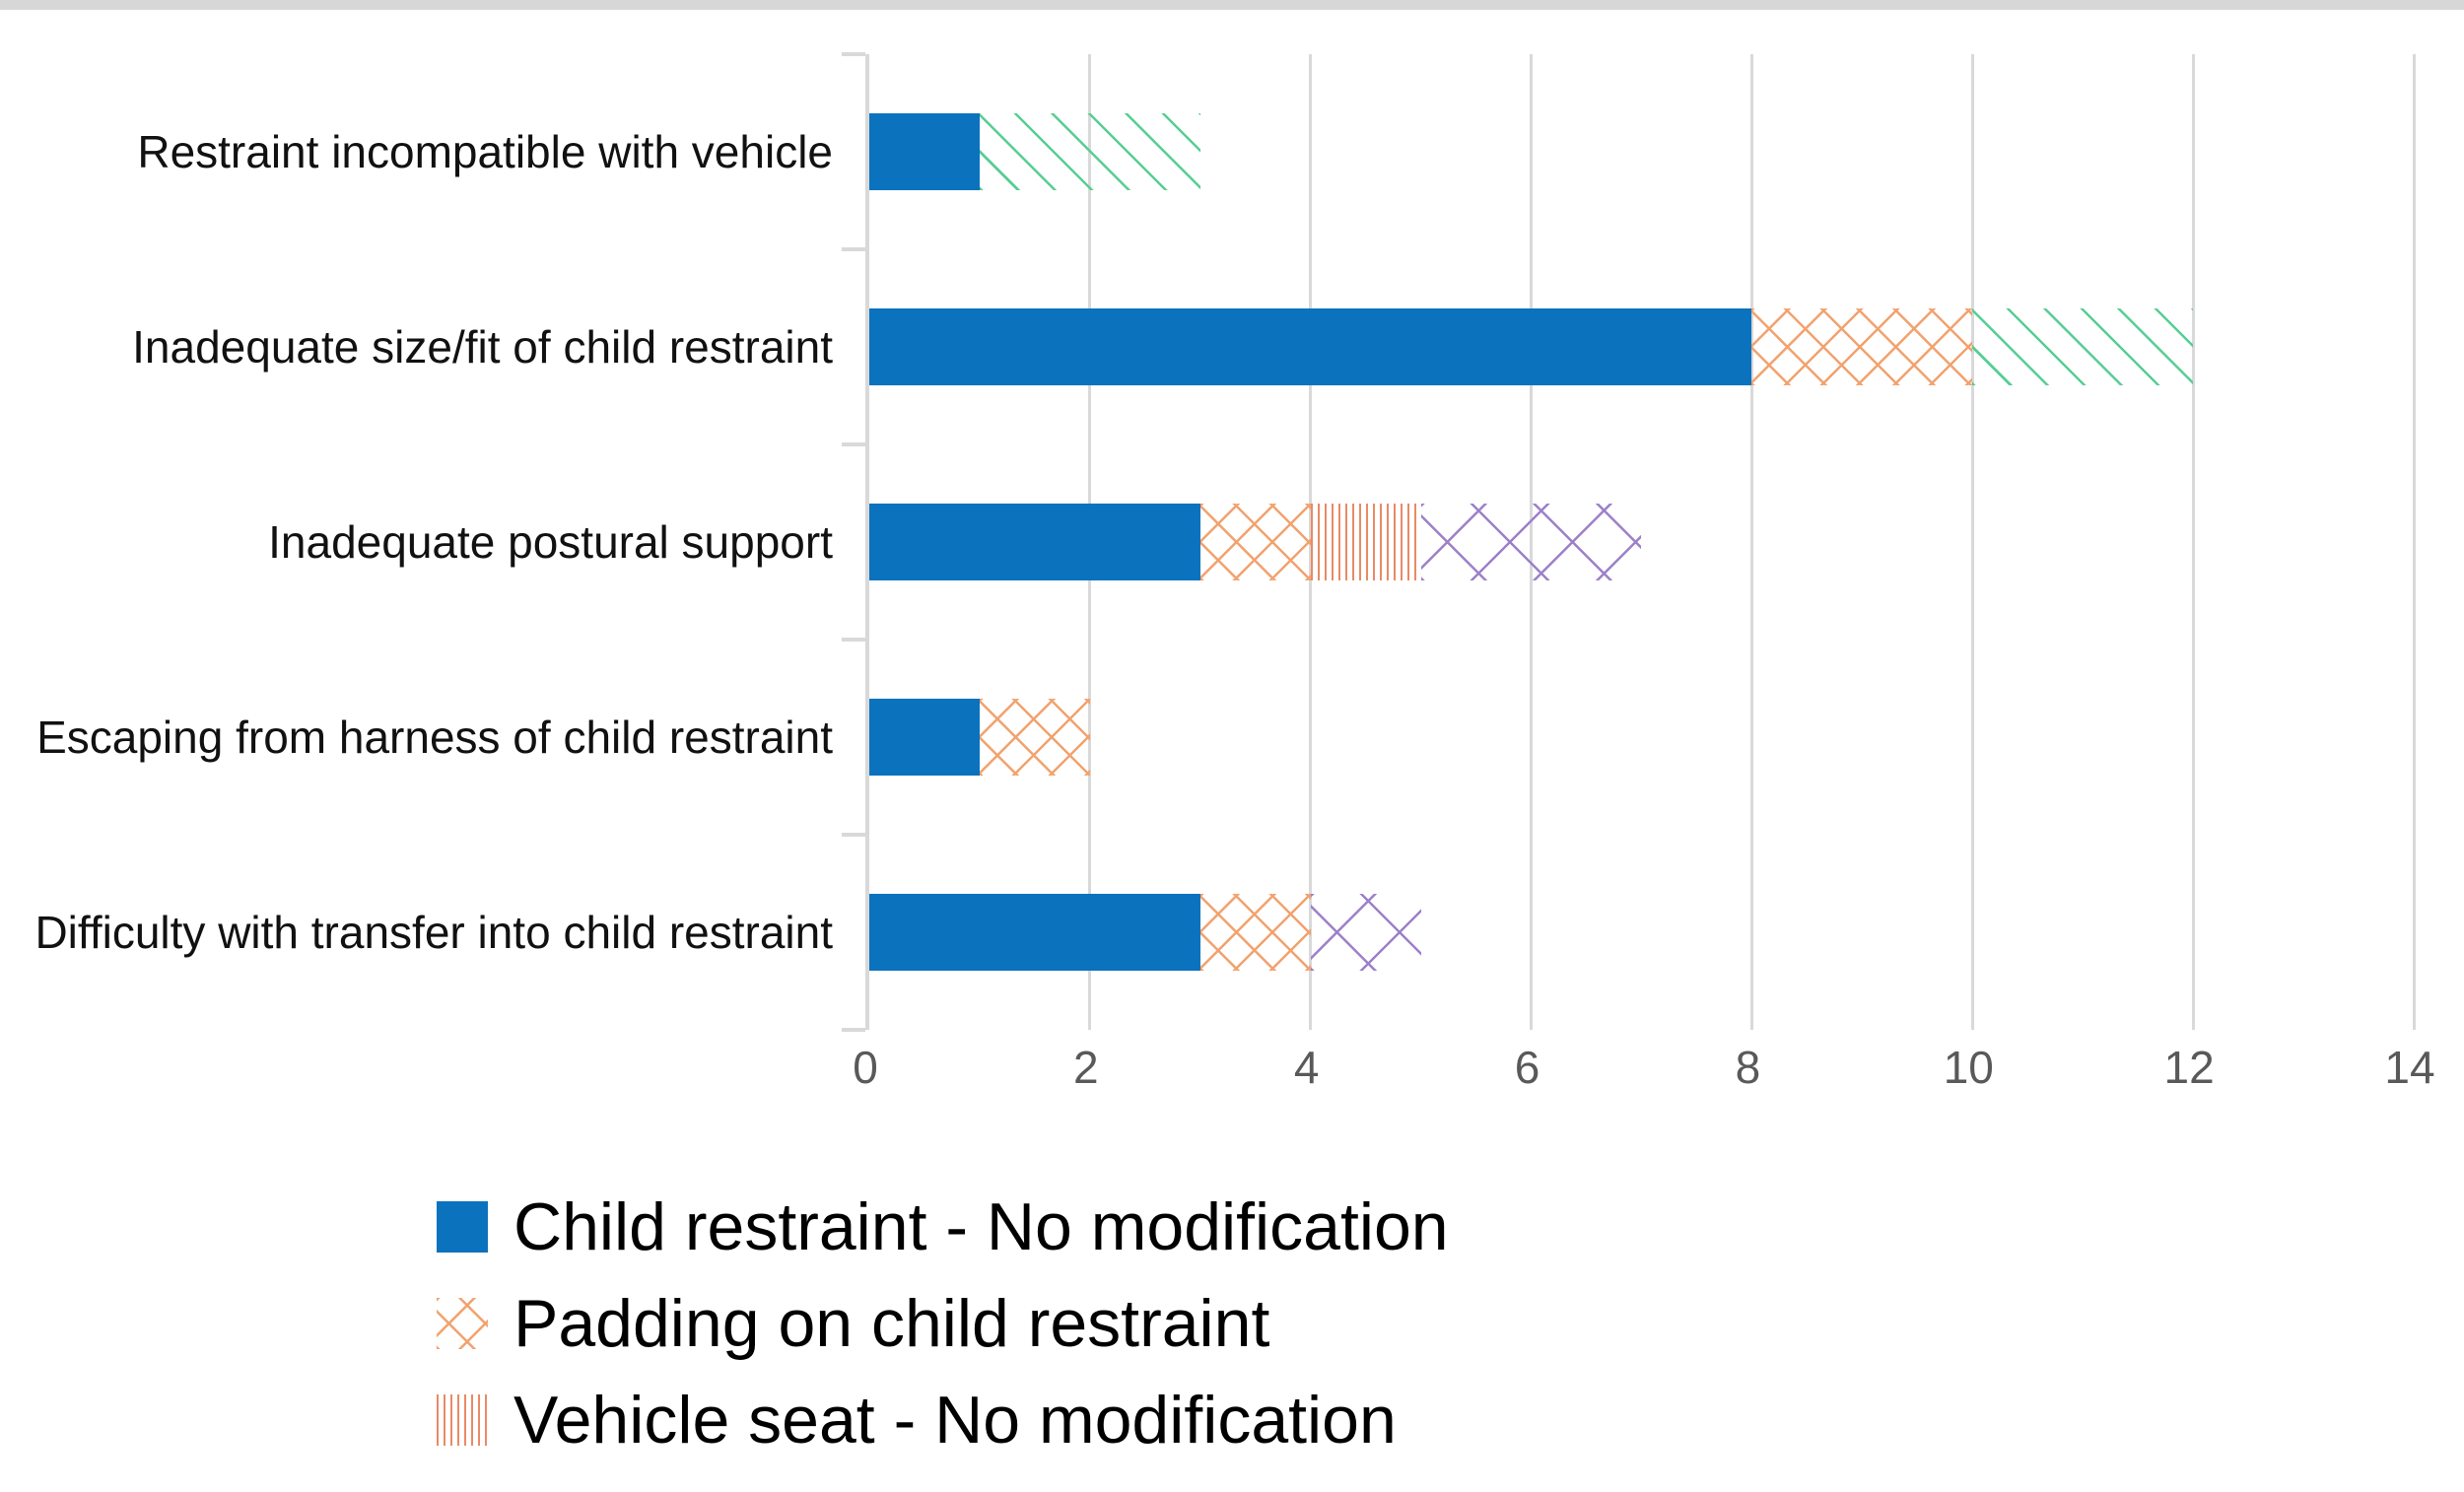 The image size is (2464, 1492). What do you see at coordinates (891, 1323) in the screenshot?
I see `legend-label: Padding on child restraint` at bounding box center [891, 1323].